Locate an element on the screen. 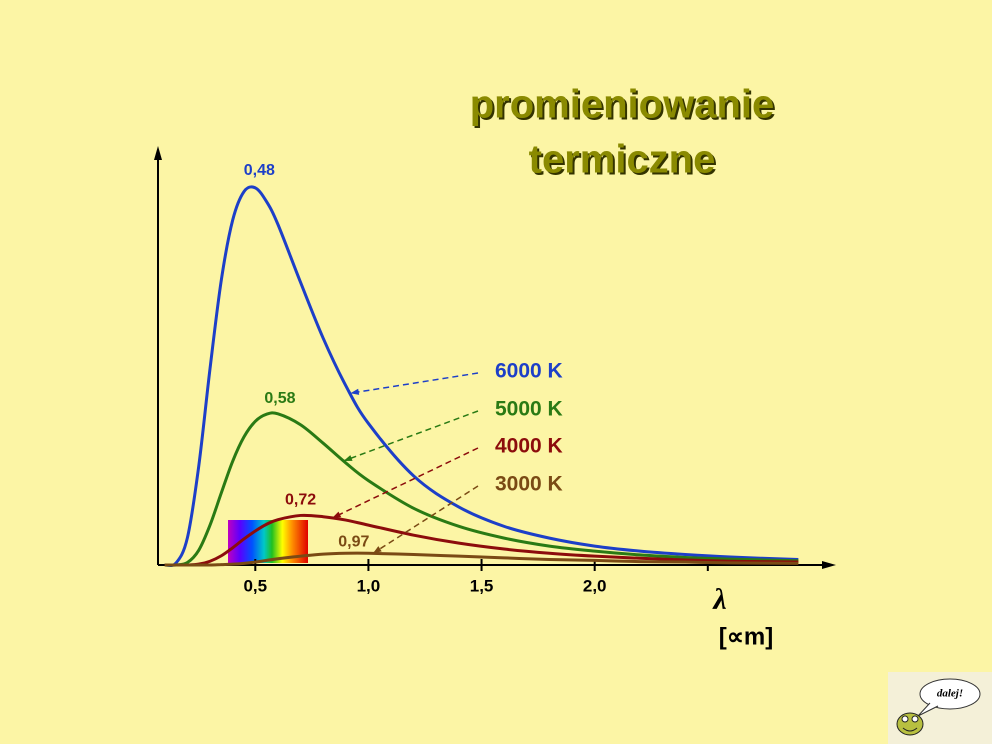 This screenshot has height=744, width=992. title-shadow: promieniowanie is located at coordinates (624, 107).